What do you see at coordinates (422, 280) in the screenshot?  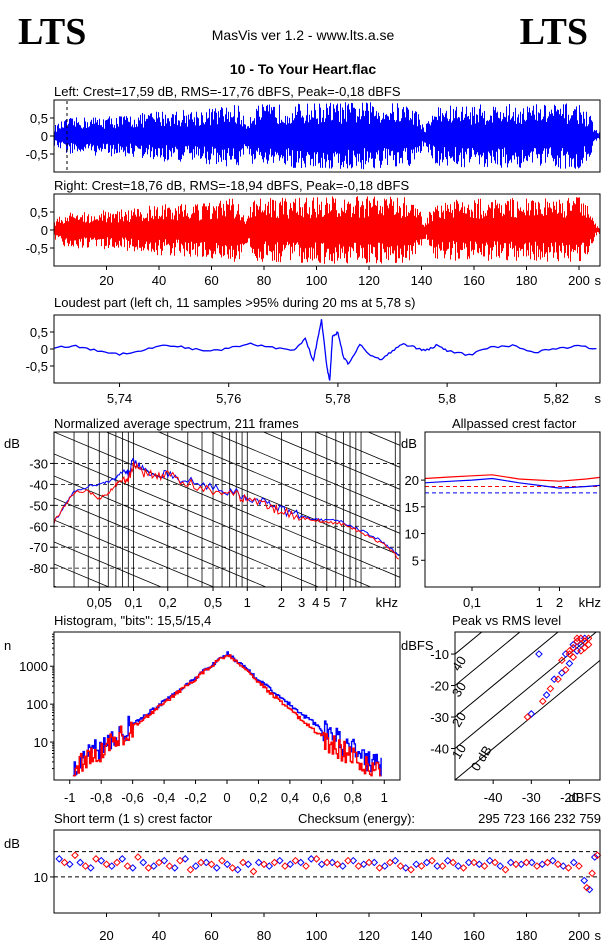 I see `waveform-right-xtick-label: 140` at bounding box center [422, 280].